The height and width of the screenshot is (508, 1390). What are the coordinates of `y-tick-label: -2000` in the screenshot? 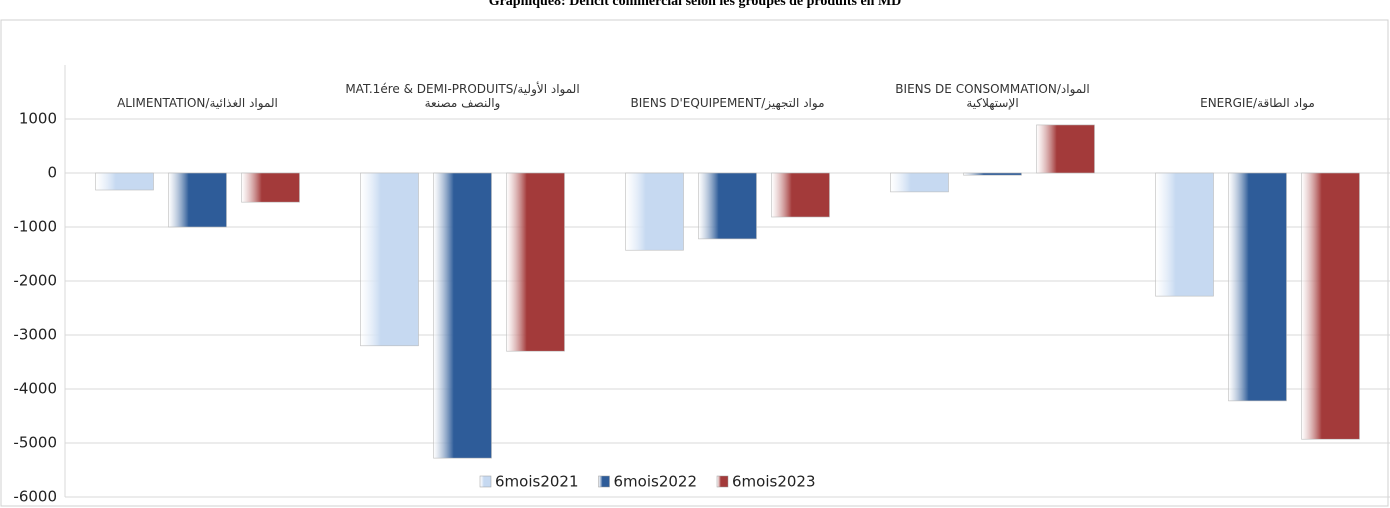 It's located at (35, 281).